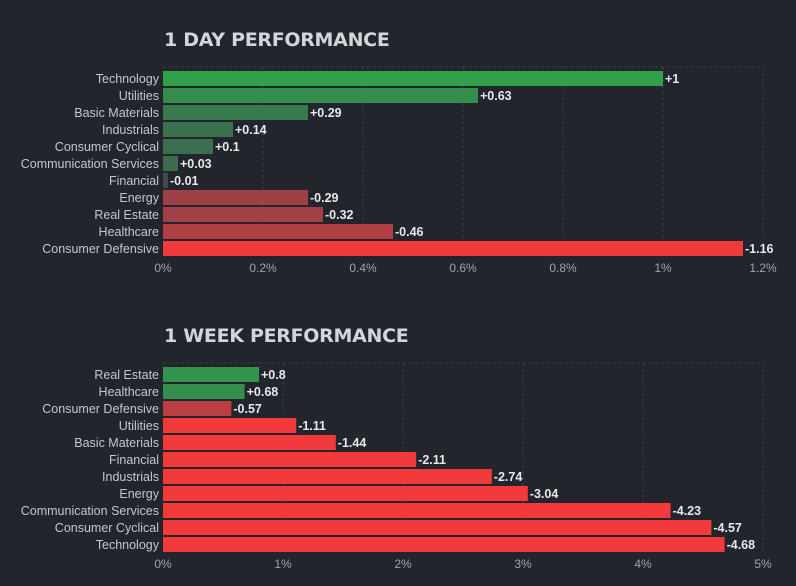  What do you see at coordinates (403, 564) in the screenshot?
I see `x-tick-label: 2%` at bounding box center [403, 564].